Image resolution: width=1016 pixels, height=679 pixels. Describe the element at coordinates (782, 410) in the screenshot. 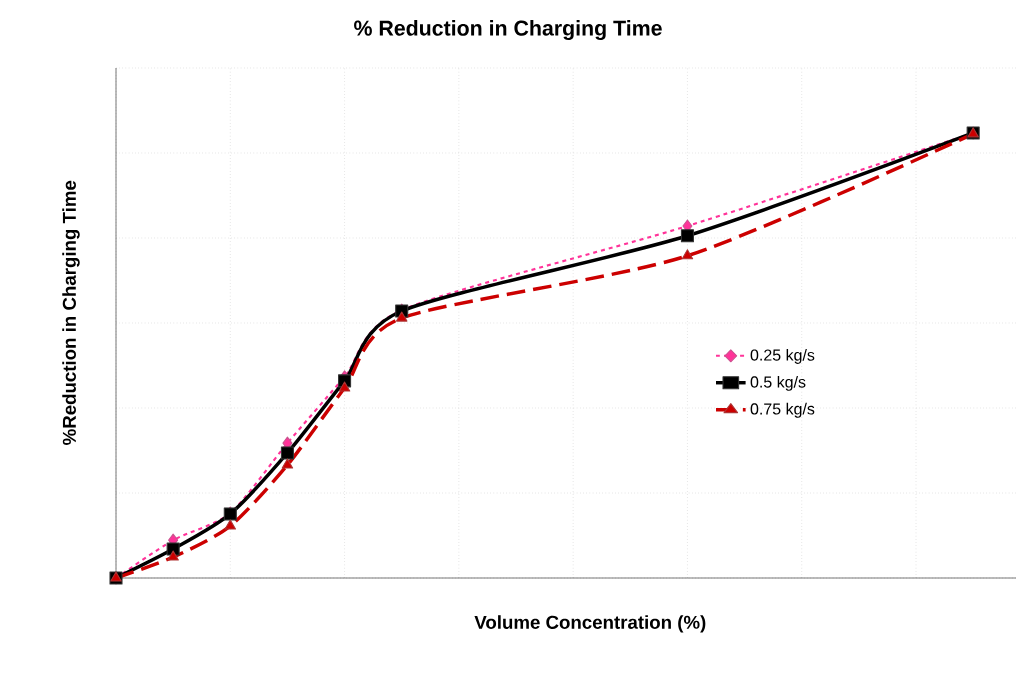

I see `legend-label: 0.75 kg/s` at that location.